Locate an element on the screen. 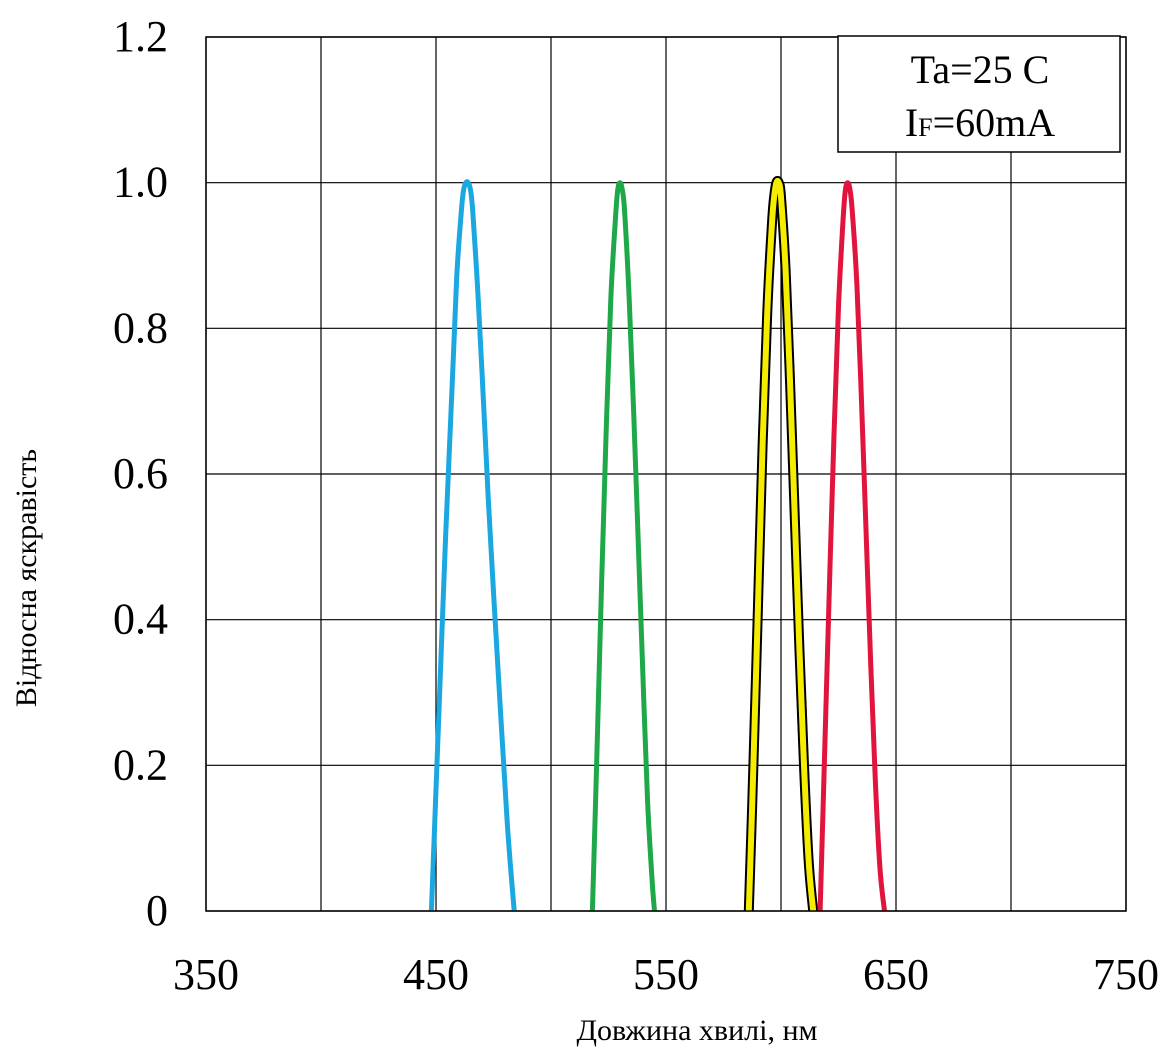 The width and height of the screenshot is (1168, 1055). y-tick-labels: 0 0.2 0.4 0.6 0.8 1.0 1.2 is located at coordinates (140, 473).